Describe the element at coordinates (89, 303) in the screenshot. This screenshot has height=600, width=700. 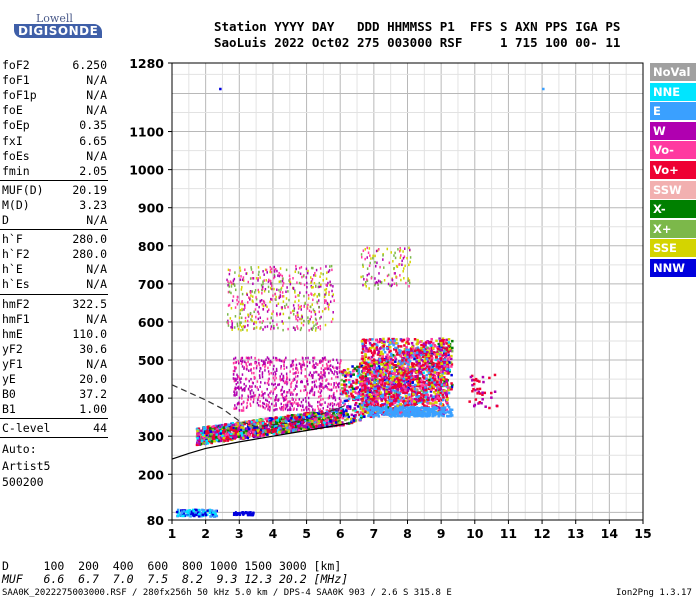
I see `param-value: 322.5` at that location.